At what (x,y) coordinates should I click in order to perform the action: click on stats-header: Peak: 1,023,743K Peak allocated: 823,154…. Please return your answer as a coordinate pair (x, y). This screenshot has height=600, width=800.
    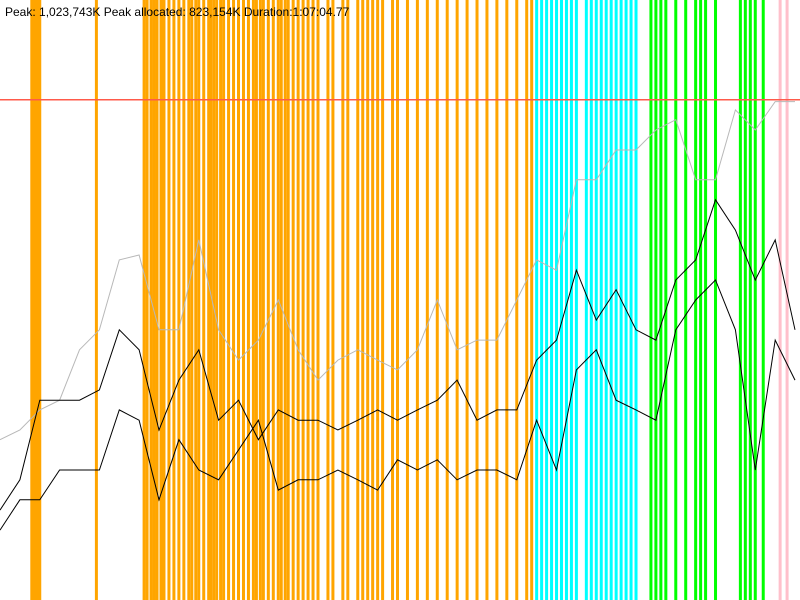
    Looking at the image, I should click on (177, 12).